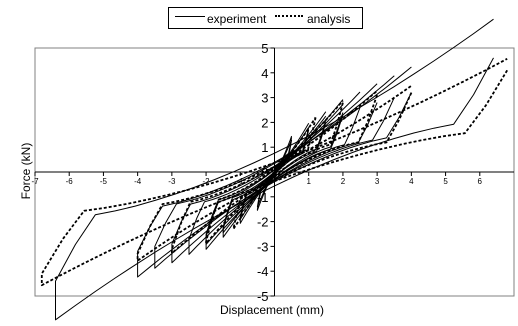 The image size is (518, 326). I want to click on y-tick-label: 4, so click(264, 73).